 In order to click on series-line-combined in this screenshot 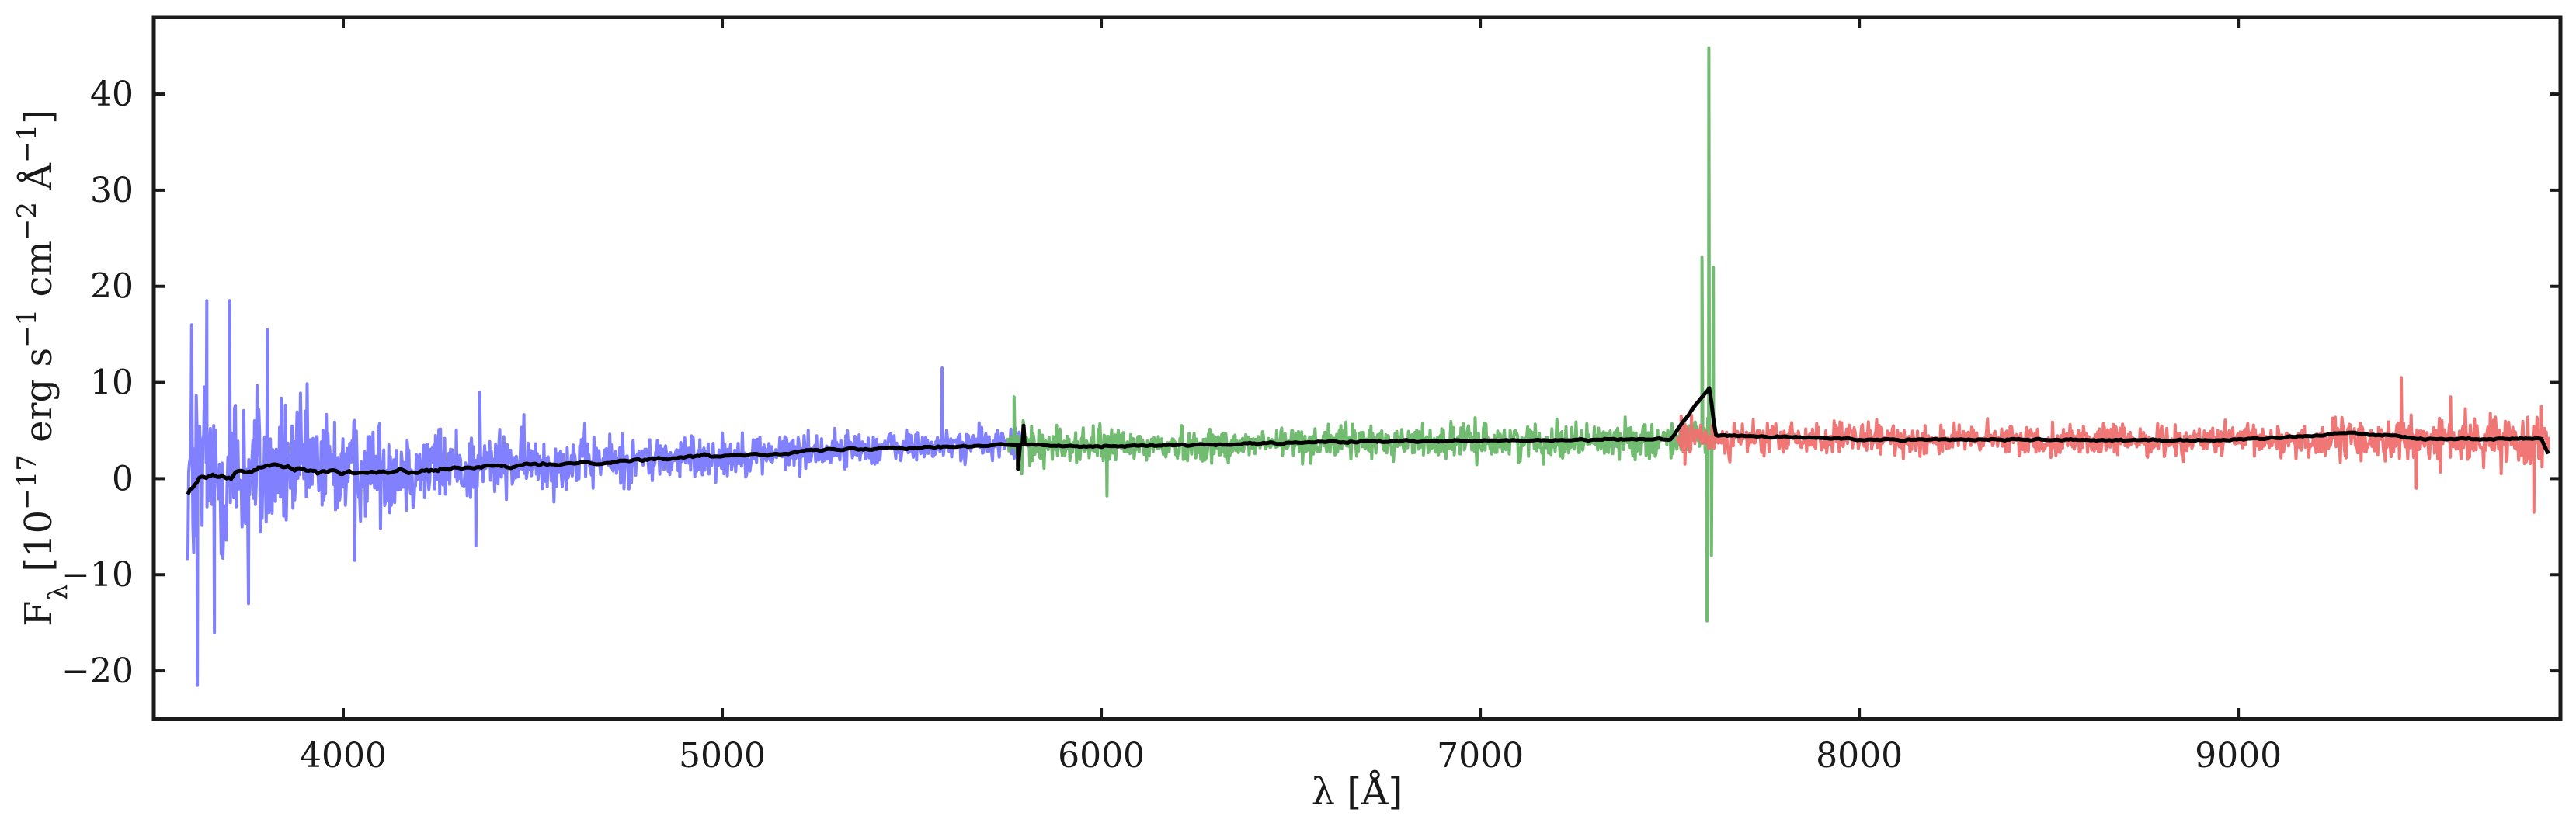, I will do `click(1368, 440)`.